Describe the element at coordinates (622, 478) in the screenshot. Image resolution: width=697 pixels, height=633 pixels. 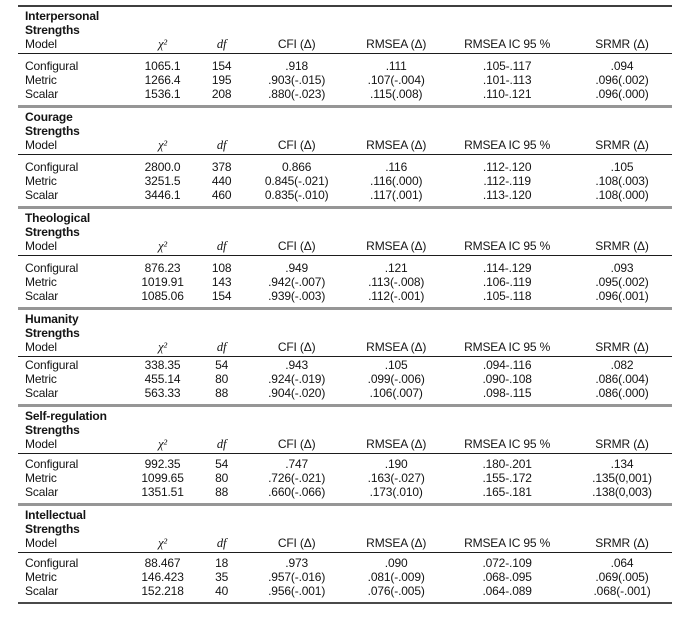
I see `cell-srmr: .135(0,001)` at that location.